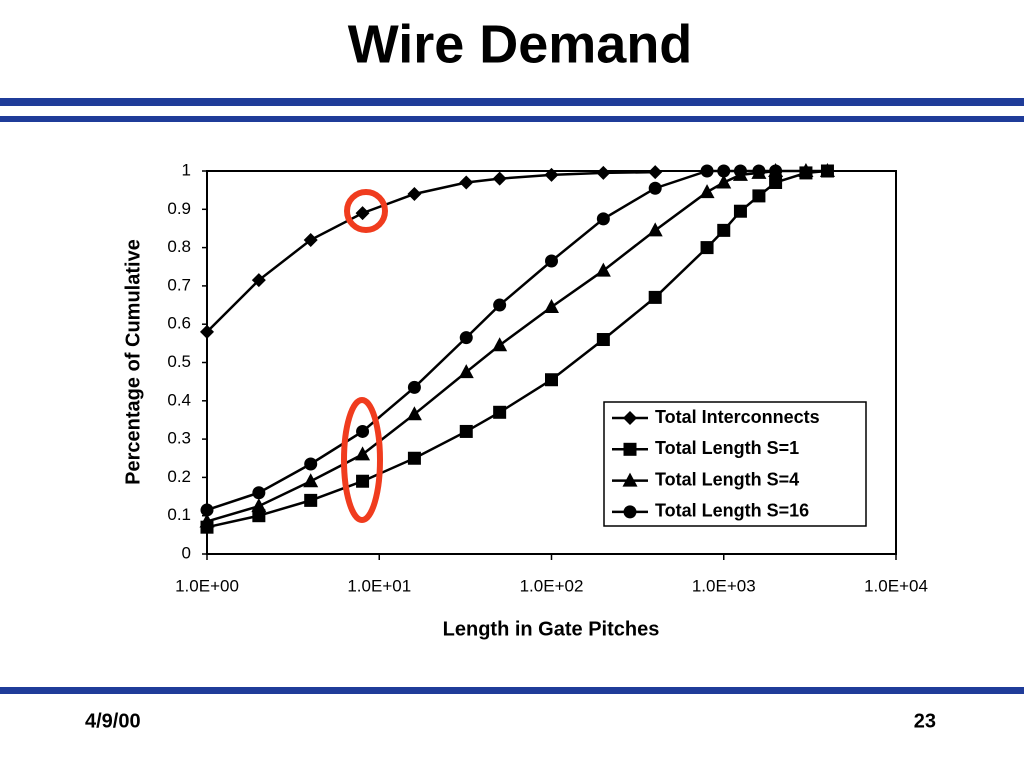 The image size is (1024, 773). What do you see at coordinates (925, 721) in the screenshot?
I see `page-number: 23` at bounding box center [925, 721].